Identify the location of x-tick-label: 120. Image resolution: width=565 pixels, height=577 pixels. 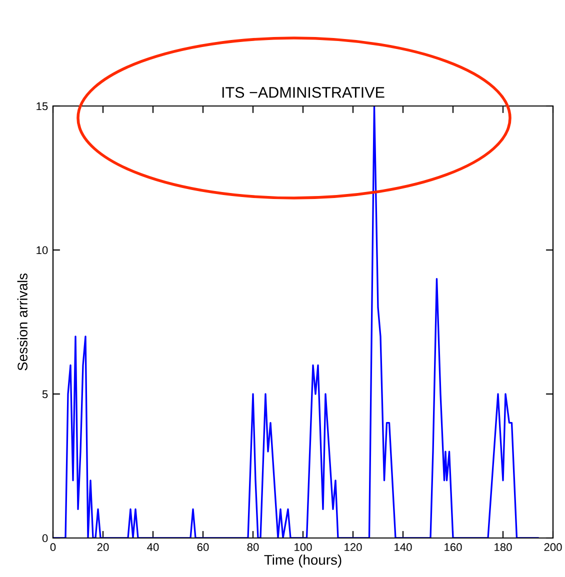
(353, 547).